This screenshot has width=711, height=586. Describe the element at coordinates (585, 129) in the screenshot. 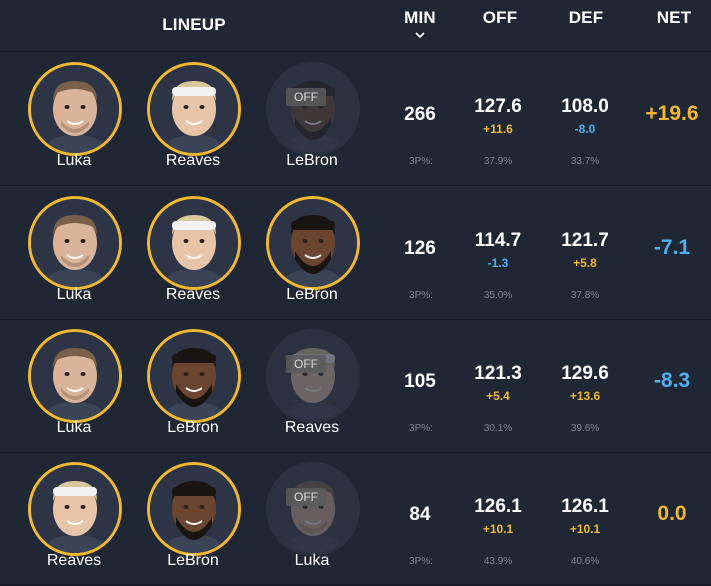

I see `def-diff: -8.0` at that location.